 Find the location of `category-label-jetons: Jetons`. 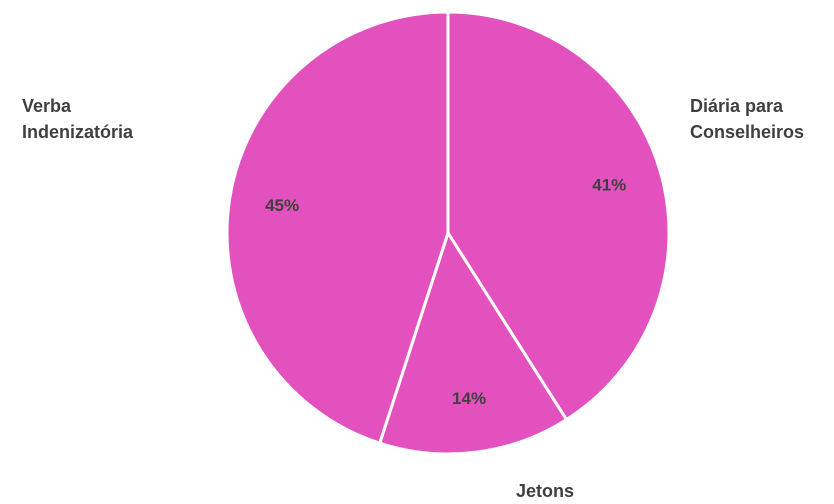

category-label-jetons: Jetons is located at coordinates (545, 491).